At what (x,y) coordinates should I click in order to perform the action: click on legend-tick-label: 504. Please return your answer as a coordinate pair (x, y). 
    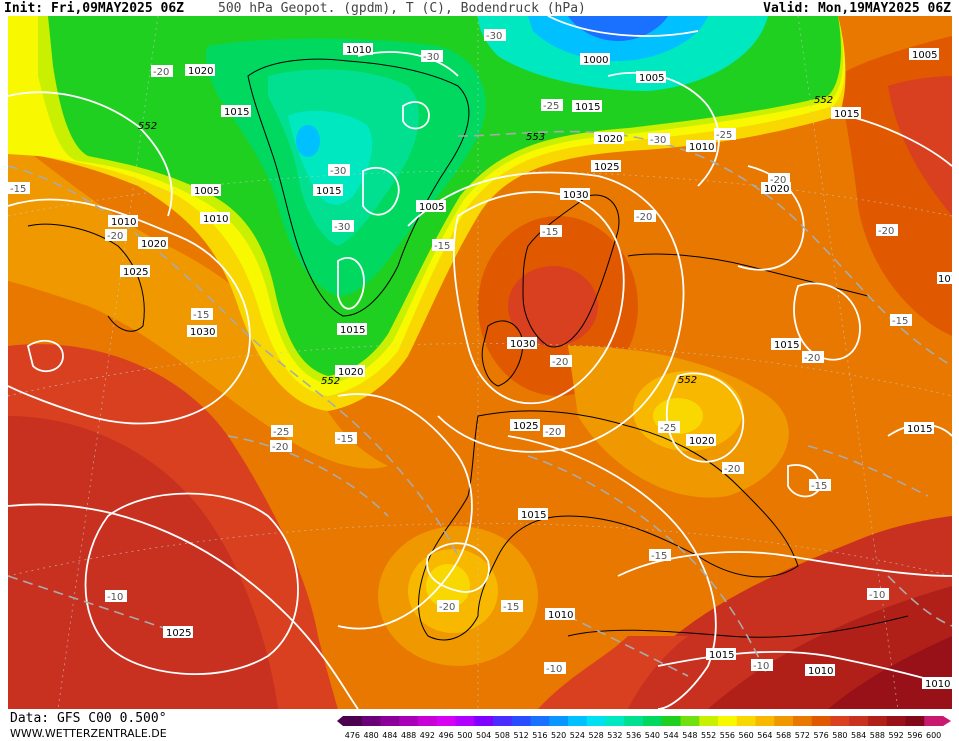
    Looking at the image, I should click on (483, 735).